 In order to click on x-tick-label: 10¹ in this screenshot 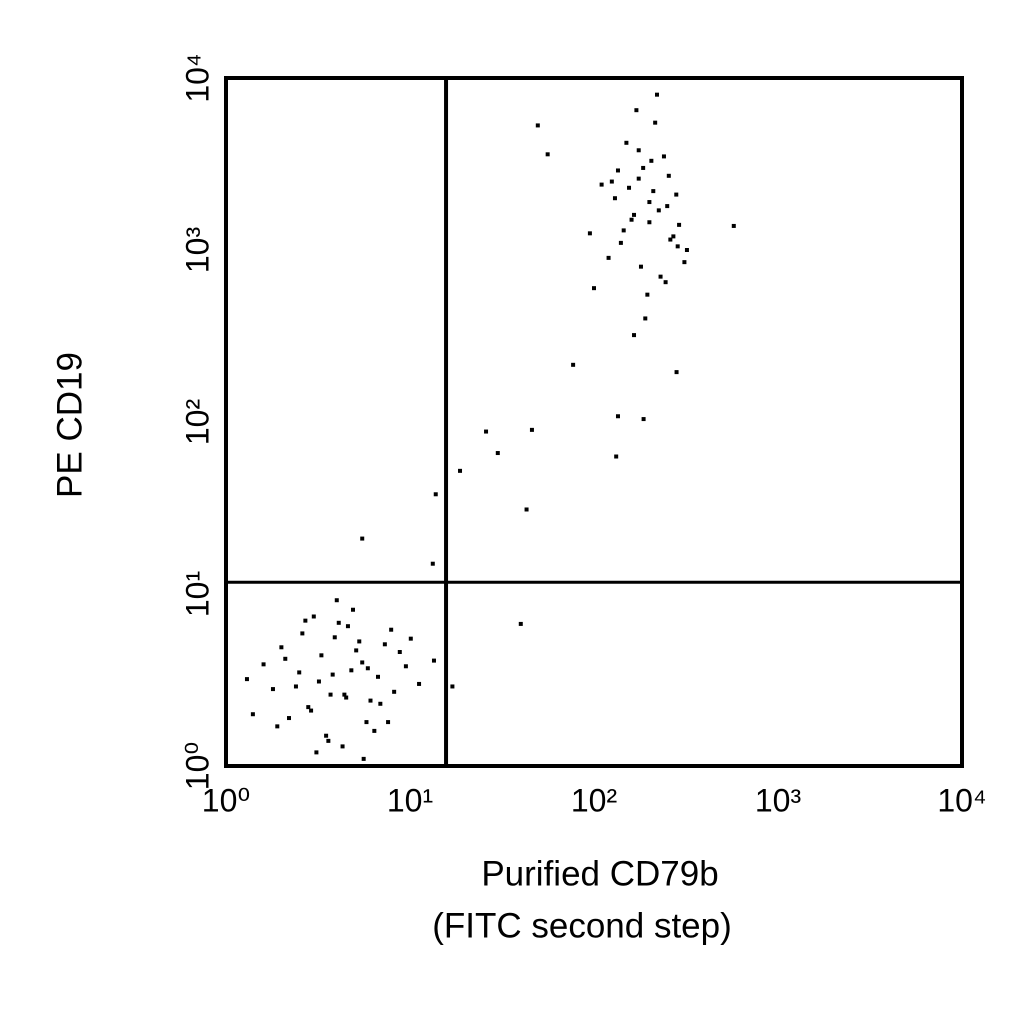, I will do `click(410, 800)`.